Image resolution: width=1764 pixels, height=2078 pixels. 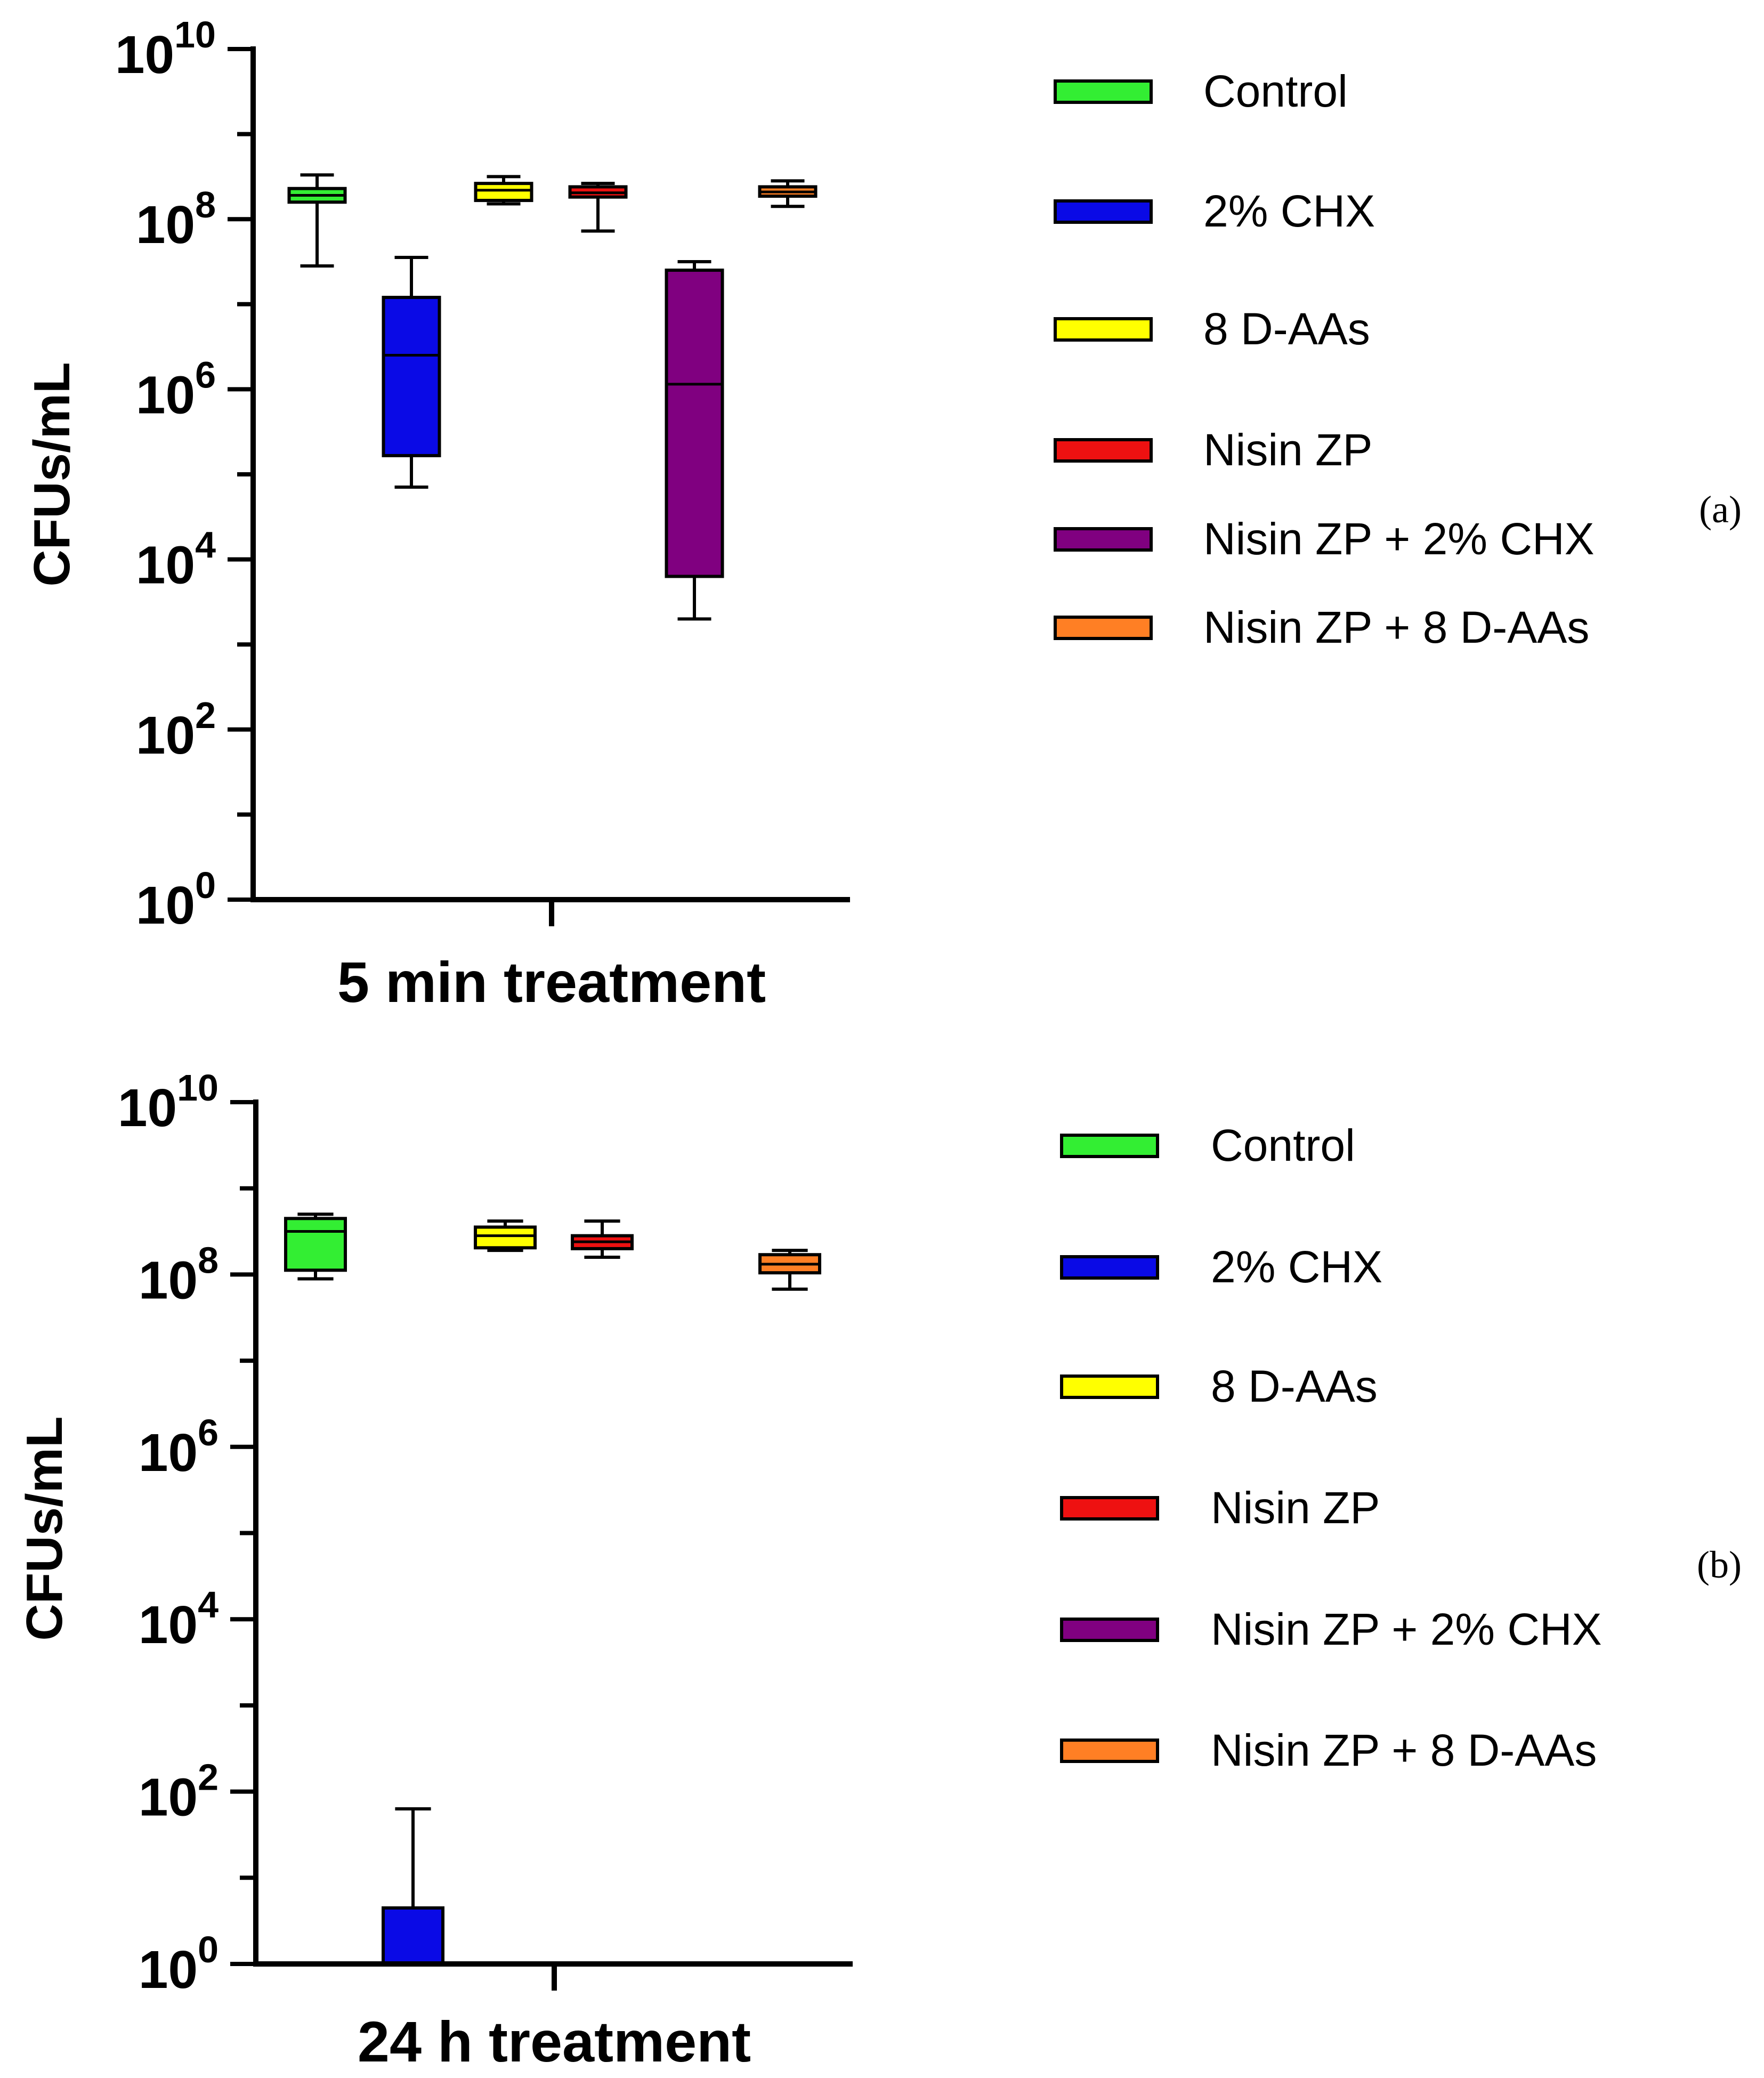 What do you see at coordinates (1720, 510) in the screenshot?
I see `panel-label: (a)` at bounding box center [1720, 510].